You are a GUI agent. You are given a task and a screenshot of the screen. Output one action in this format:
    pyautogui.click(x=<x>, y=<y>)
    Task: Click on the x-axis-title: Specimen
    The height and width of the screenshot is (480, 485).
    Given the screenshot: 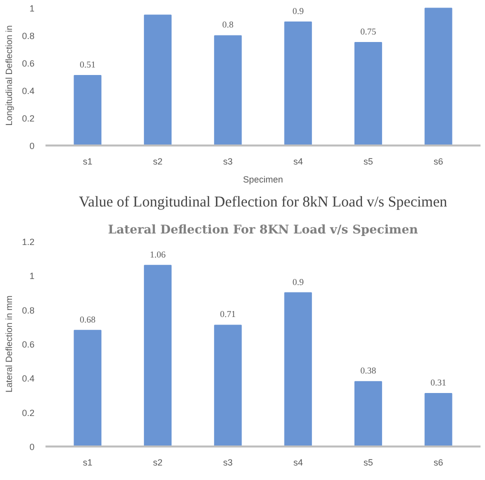 What is the action you would take?
    pyautogui.click(x=263, y=179)
    